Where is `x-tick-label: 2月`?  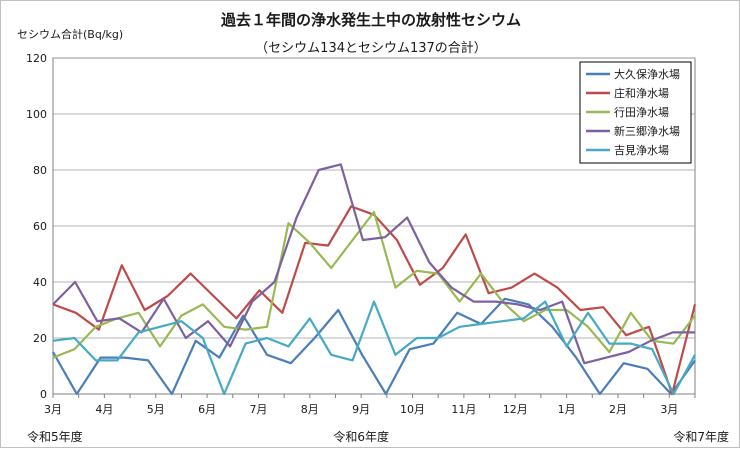 x-tick-label: 2月 is located at coordinates (618, 409).